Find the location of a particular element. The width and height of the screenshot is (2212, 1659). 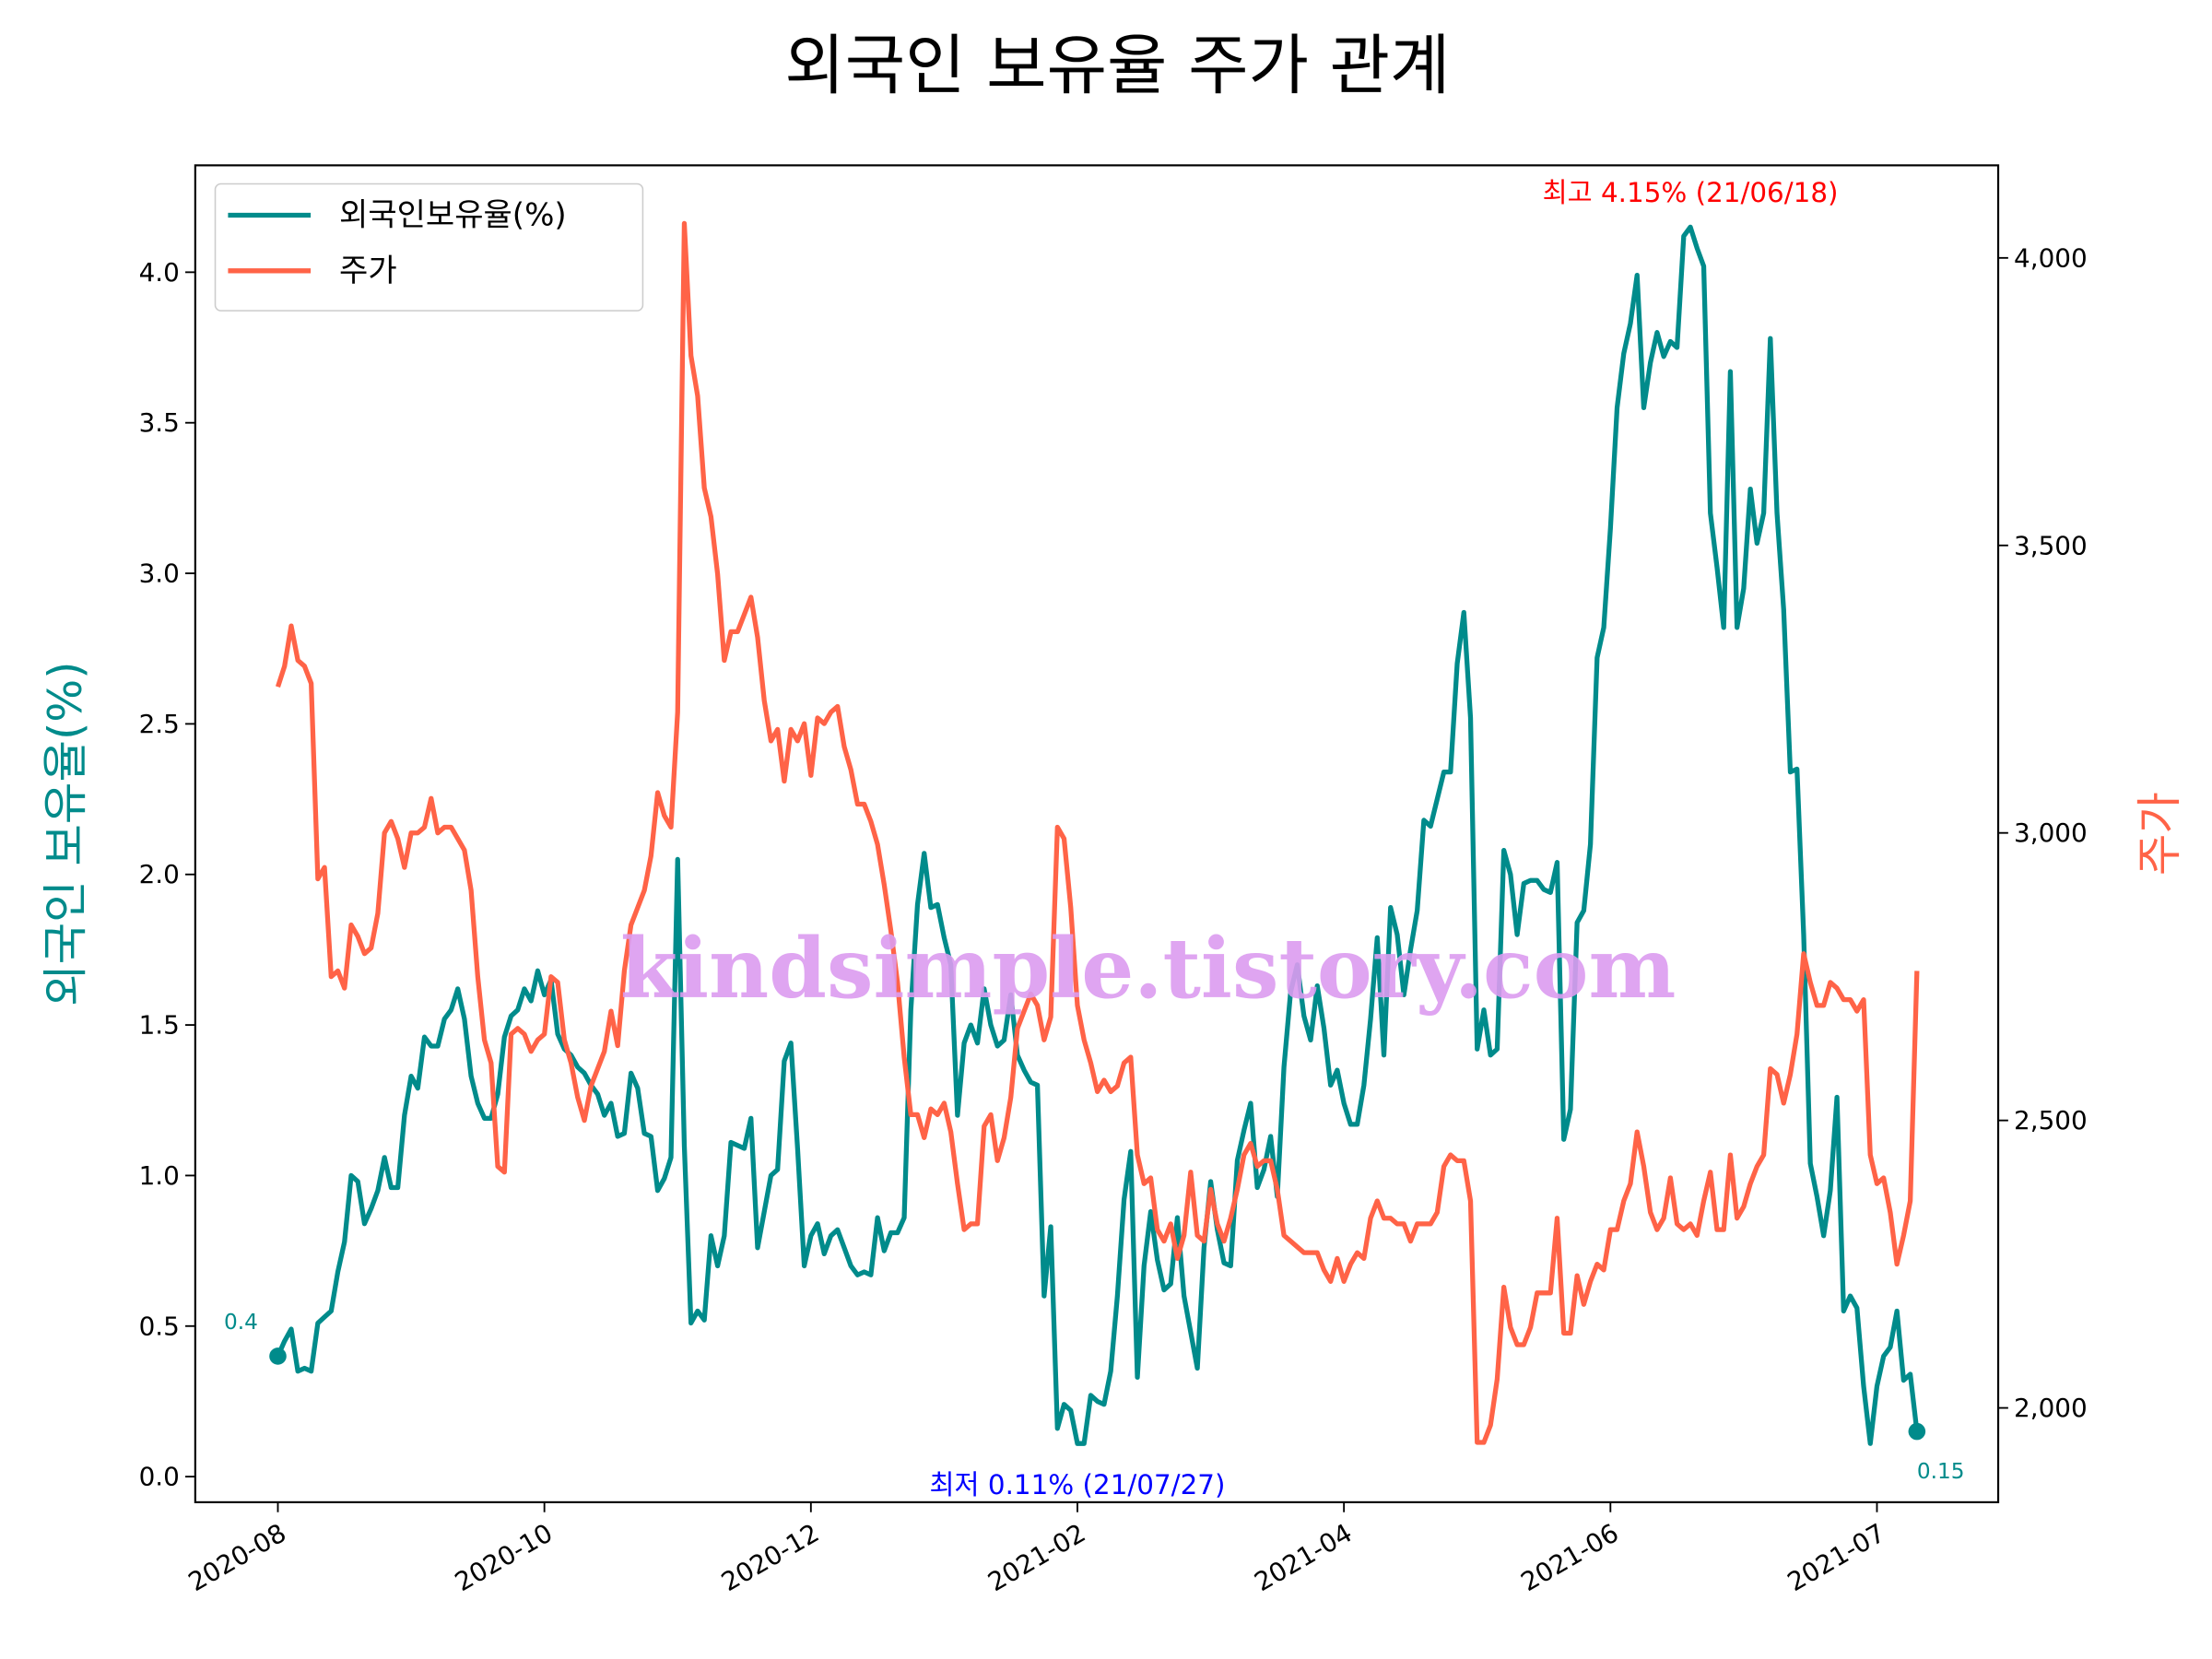

chart-title: 외국인 보유율 주가 관계 is located at coordinates (1117, 66).